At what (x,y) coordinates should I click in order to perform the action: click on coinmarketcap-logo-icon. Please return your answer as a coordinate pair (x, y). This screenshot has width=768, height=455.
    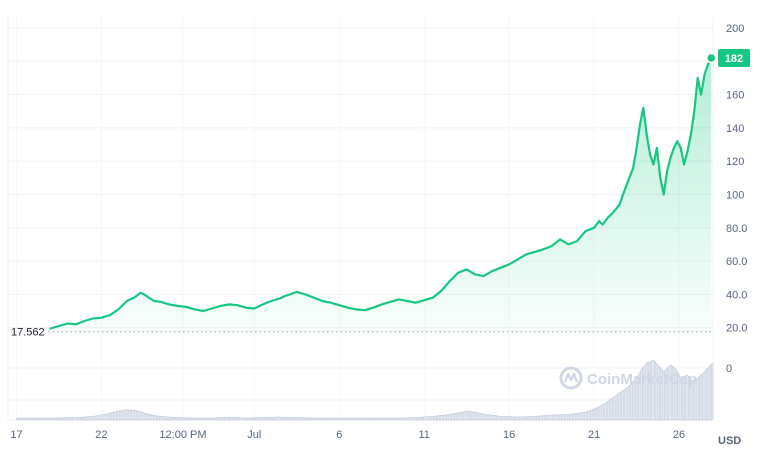
    Looking at the image, I should click on (571, 378).